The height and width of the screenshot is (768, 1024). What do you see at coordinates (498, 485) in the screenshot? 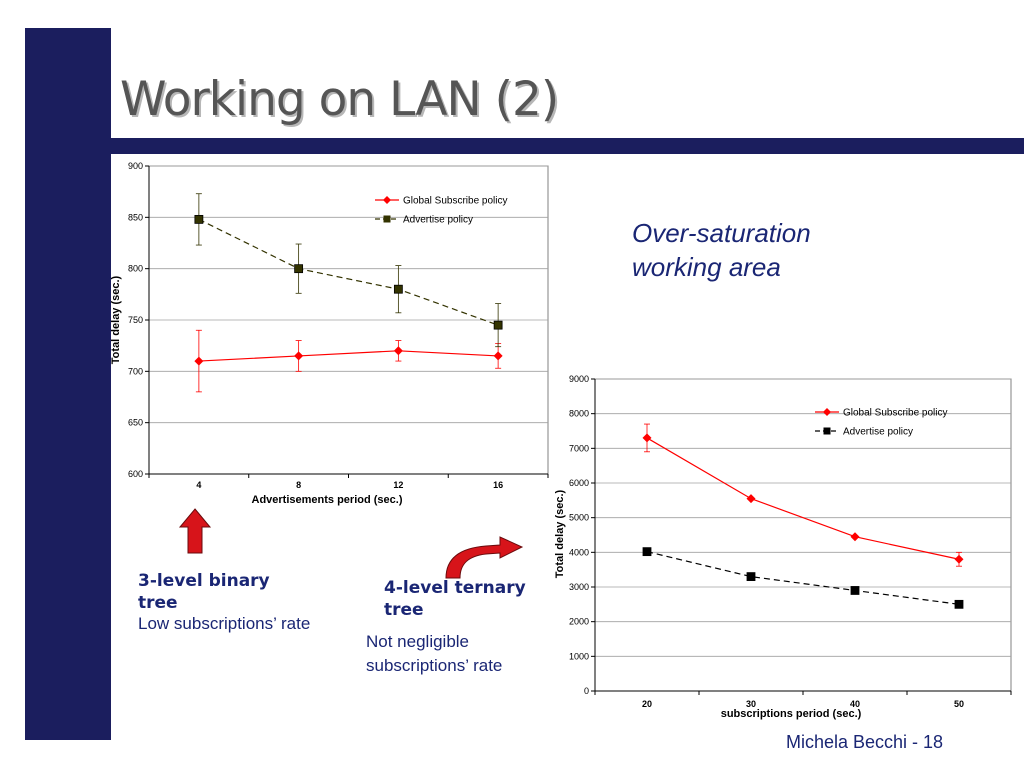
I see `x-tick-label: 16` at bounding box center [498, 485].